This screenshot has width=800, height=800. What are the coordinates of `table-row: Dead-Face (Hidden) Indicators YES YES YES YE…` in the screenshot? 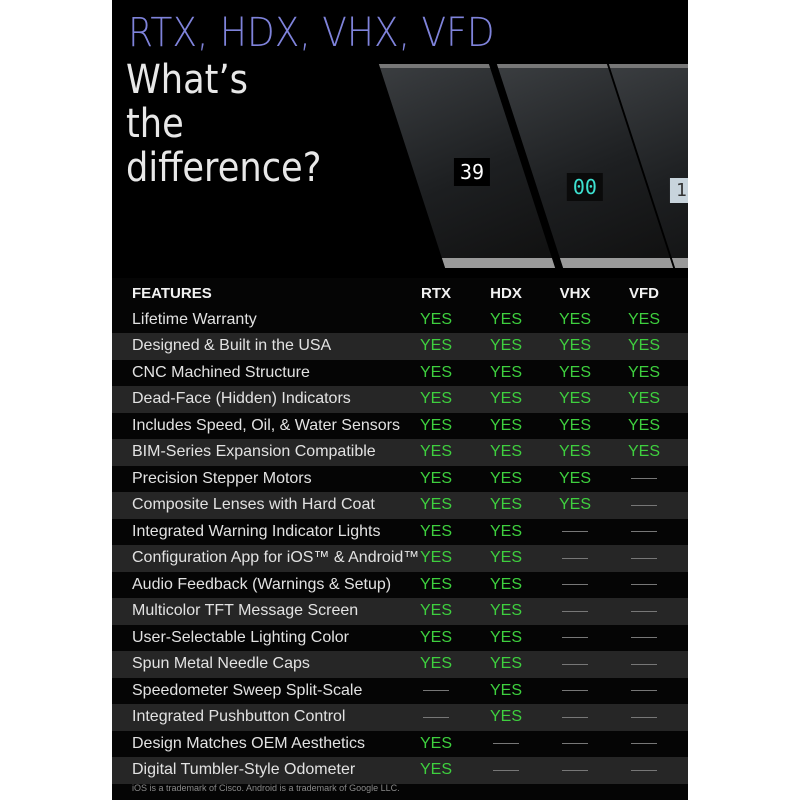 It's located at (400, 399).